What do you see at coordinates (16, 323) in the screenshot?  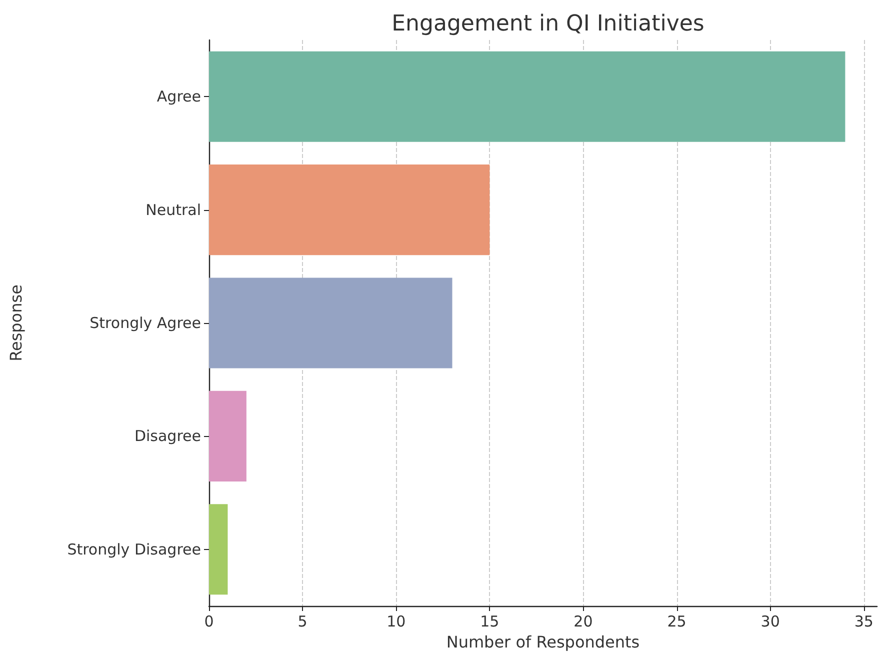 I see `y-axis-title: Response` at bounding box center [16, 323].